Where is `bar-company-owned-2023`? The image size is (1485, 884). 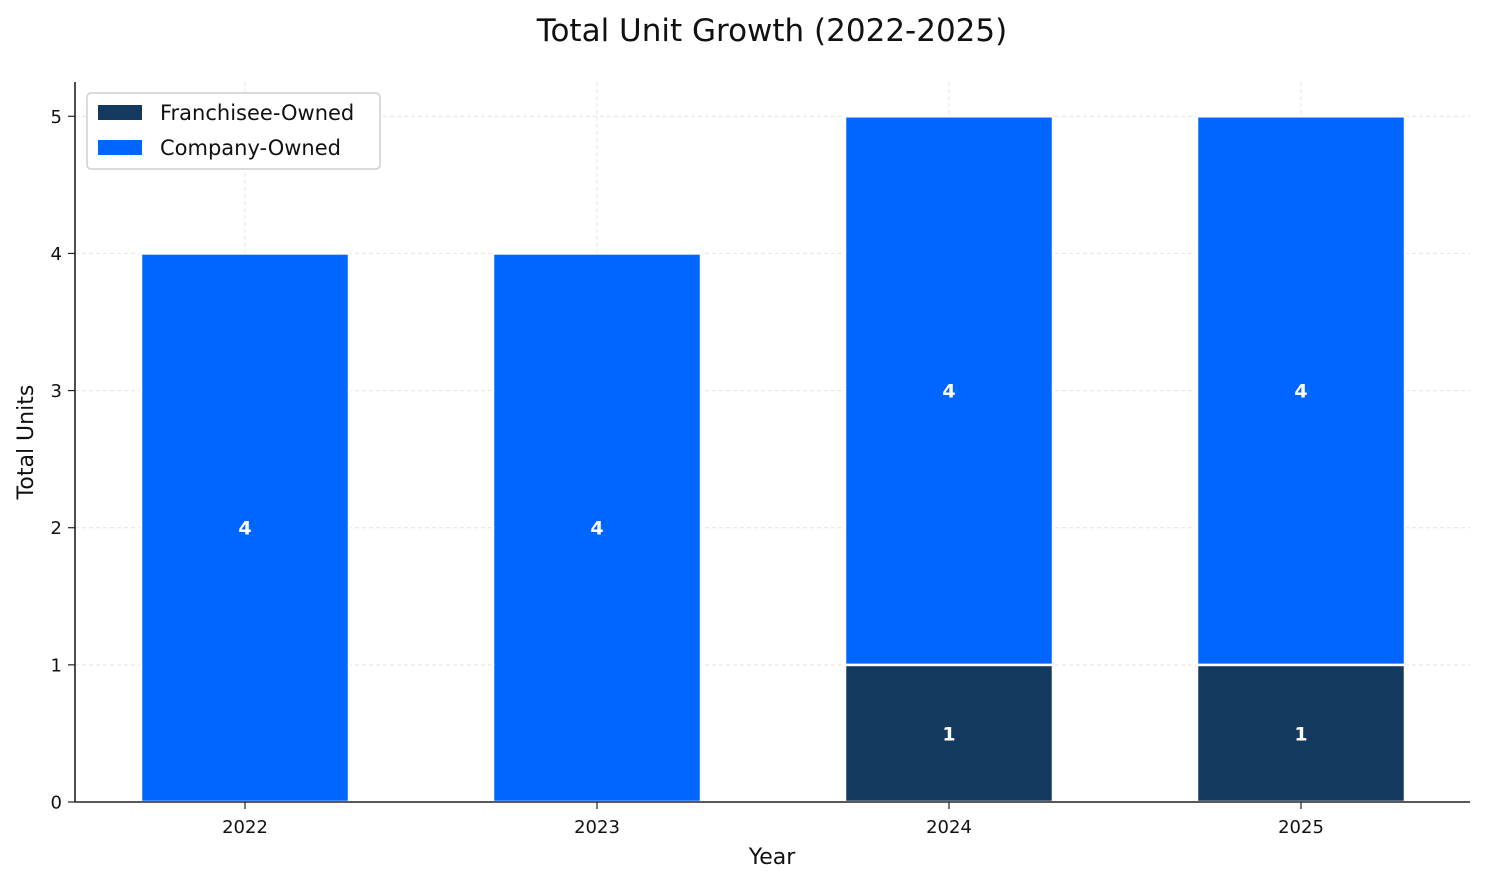 bar-company-owned-2023 is located at coordinates (597, 528).